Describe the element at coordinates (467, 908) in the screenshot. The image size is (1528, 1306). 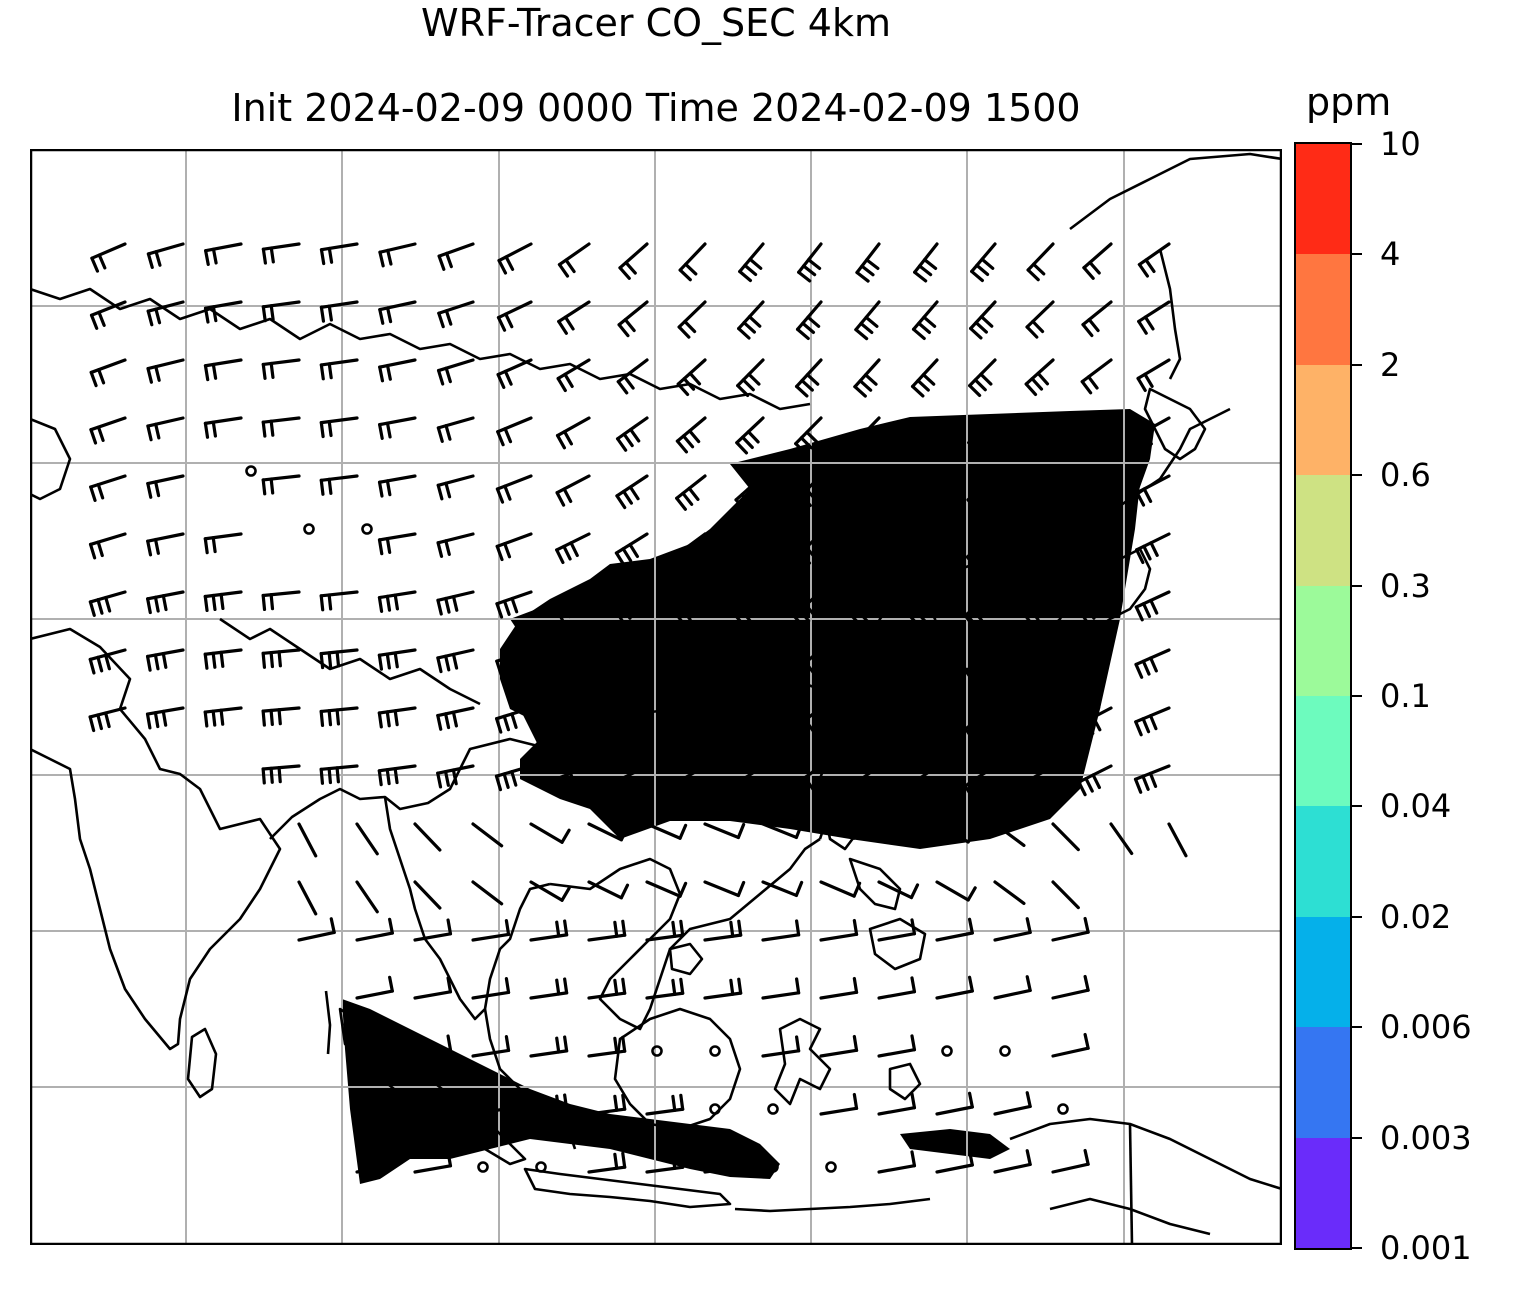
I see `coastline-myanmar` at that location.